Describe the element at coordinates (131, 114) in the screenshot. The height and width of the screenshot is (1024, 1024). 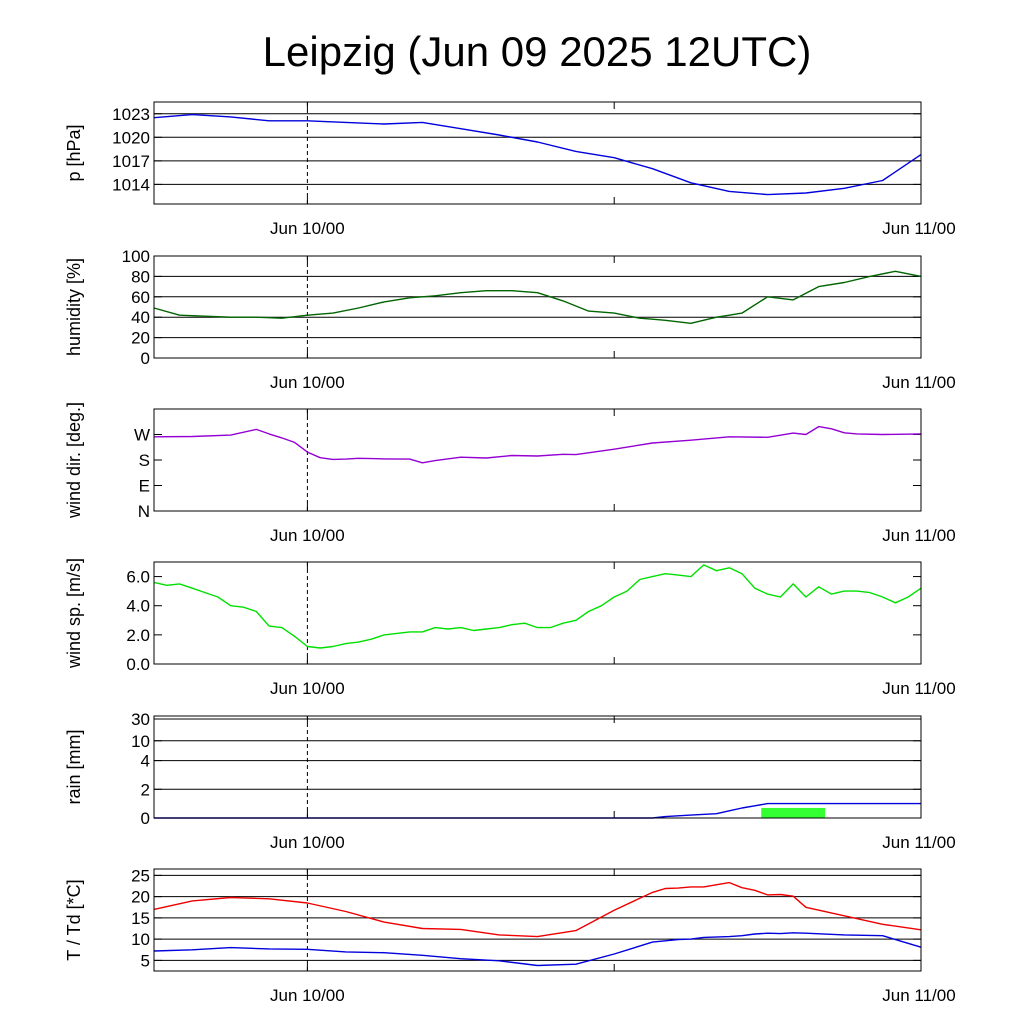
I see `y-tick-label: 1023` at that location.